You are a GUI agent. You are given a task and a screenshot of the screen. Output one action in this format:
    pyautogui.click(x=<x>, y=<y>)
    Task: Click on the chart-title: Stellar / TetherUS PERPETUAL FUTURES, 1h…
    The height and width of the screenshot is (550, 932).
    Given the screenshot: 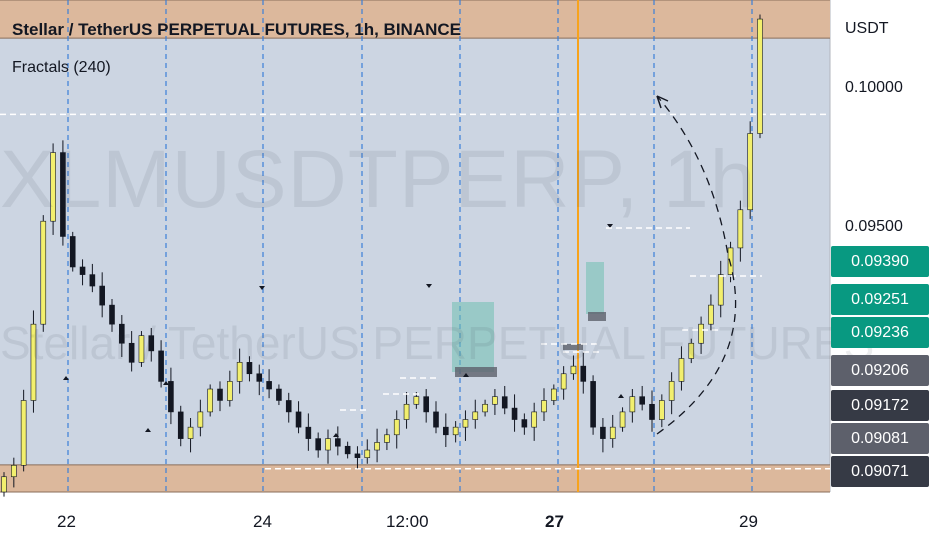 What is the action you would take?
    pyautogui.click(x=236, y=29)
    